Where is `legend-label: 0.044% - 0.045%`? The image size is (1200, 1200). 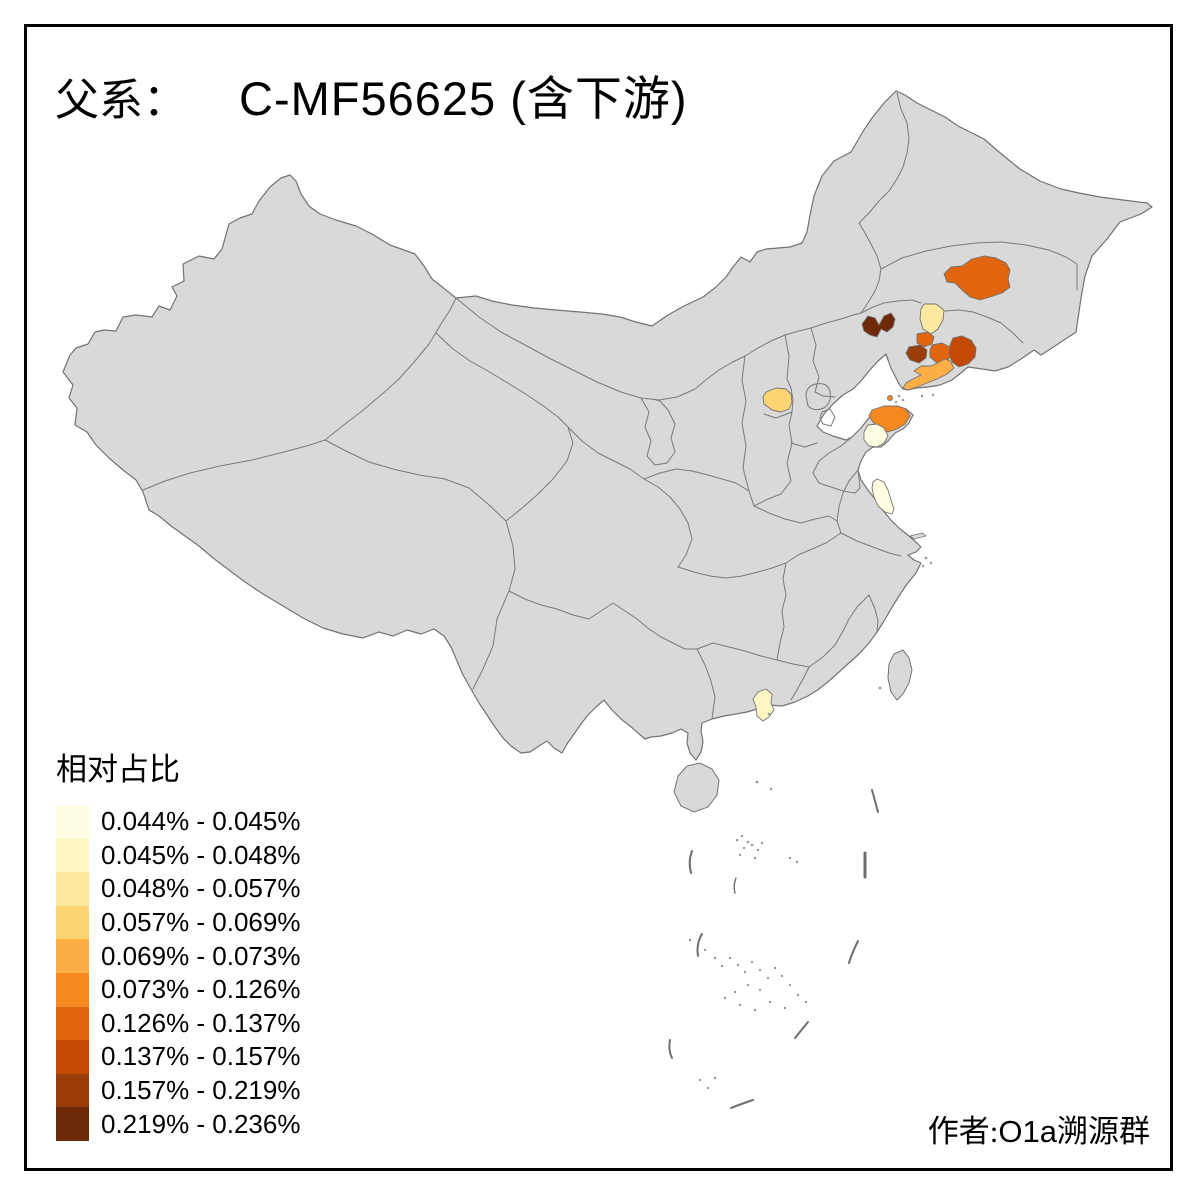
legend-label: 0.044% - 0.045% is located at coordinates (201, 821).